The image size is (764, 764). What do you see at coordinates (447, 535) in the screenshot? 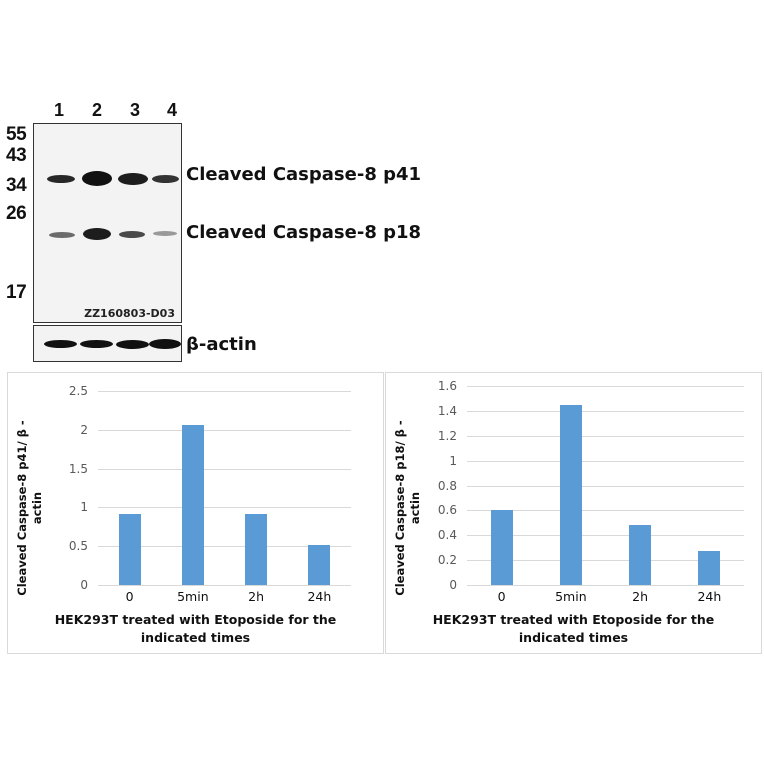
I see `y-tick-label: 0.4` at bounding box center [447, 535].